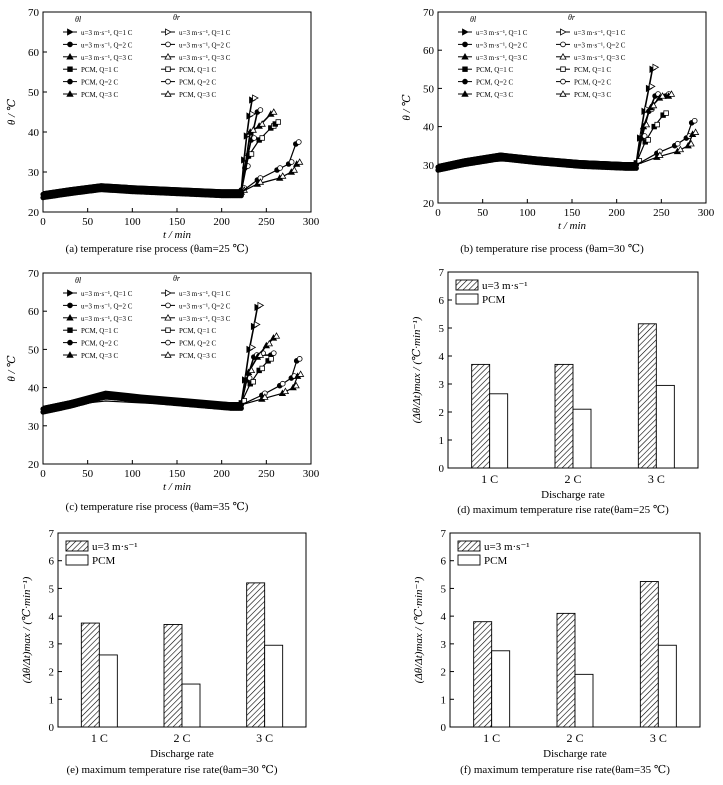 The height and width of the screenshot is (785, 723). Describe the element at coordinates (181, 738) in the screenshot. I see `x-tick-label: 2 C` at that location.